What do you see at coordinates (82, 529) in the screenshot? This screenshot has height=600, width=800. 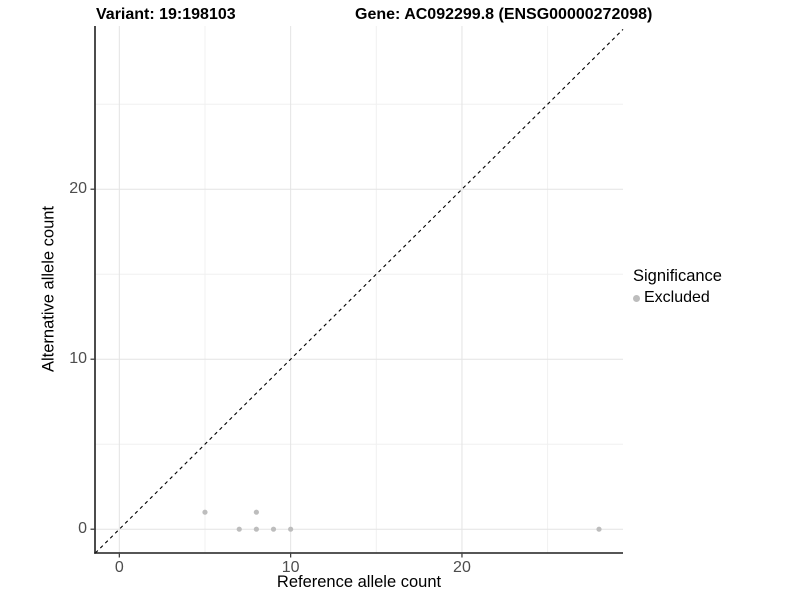 I see `y-tick-label: 0` at bounding box center [82, 529].